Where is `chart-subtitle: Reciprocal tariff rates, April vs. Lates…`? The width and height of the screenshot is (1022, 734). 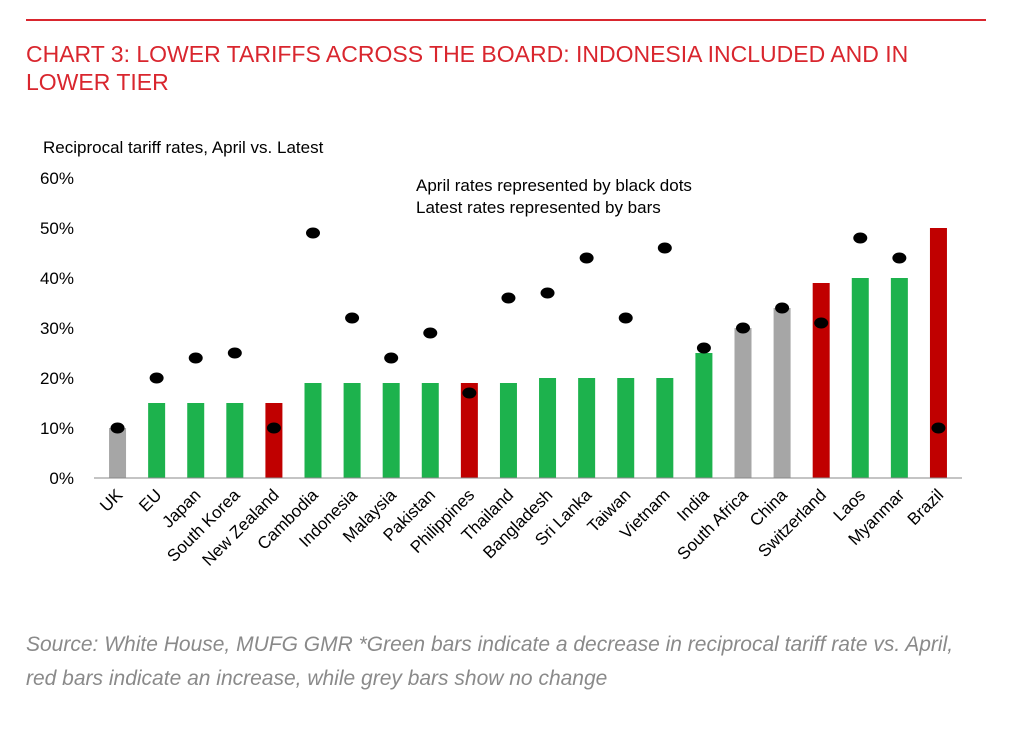 chart-subtitle: Reciprocal tariff rates, April vs. Lates… is located at coordinates (183, 147).